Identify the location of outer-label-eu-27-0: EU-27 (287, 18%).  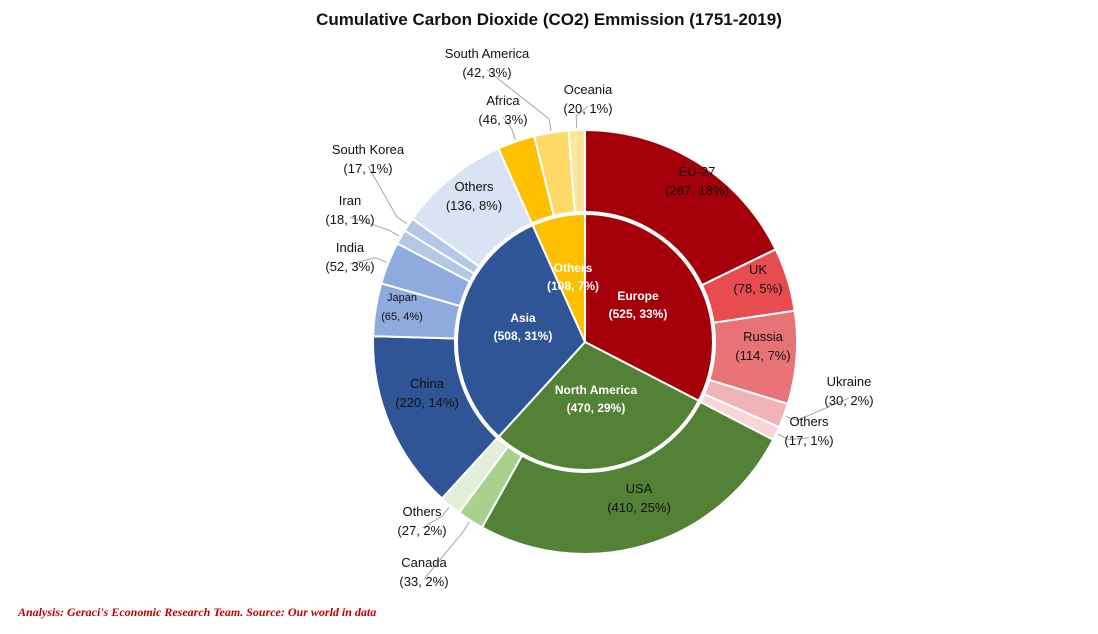
(697, 181).